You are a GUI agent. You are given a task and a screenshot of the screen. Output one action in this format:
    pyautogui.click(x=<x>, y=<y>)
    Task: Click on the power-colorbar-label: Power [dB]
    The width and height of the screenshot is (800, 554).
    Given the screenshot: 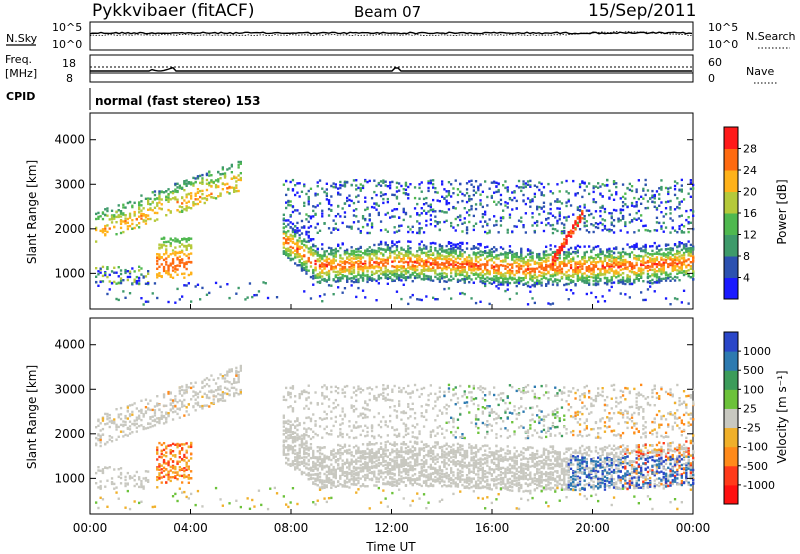 What is the action you would take?
    pyautogui.click(x=782, y=211)
    